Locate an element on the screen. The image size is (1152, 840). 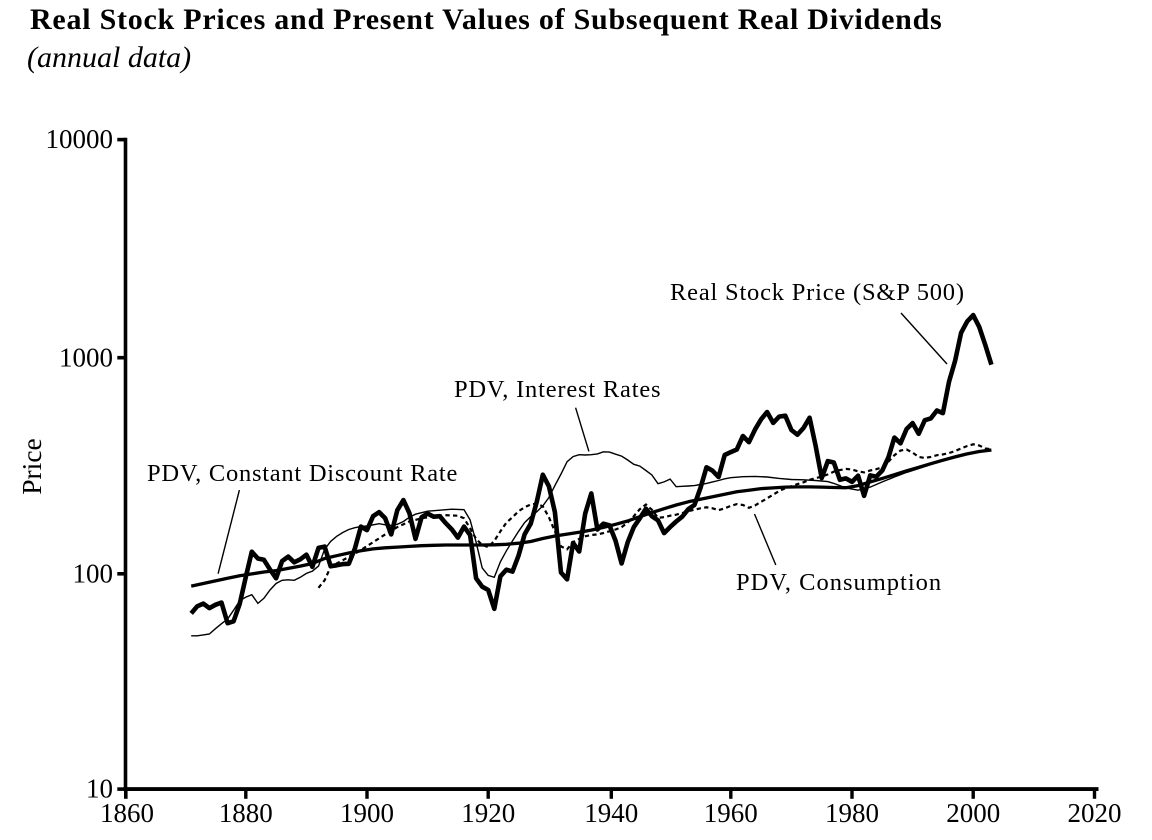
svg-text: 1000 is located at coordinates (86, 357).